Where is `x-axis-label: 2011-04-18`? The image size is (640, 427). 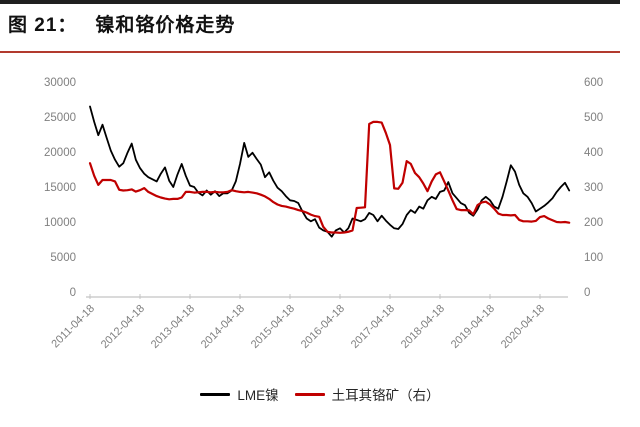 x-axis-label: 2011-04-18 is located at coordinates (73, 327).